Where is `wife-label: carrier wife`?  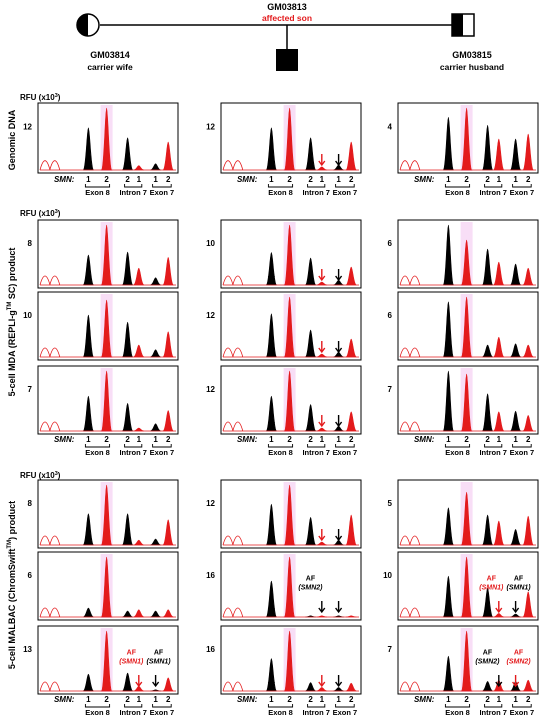 wife-label: carrier wife is located at coordinates (110, 67).